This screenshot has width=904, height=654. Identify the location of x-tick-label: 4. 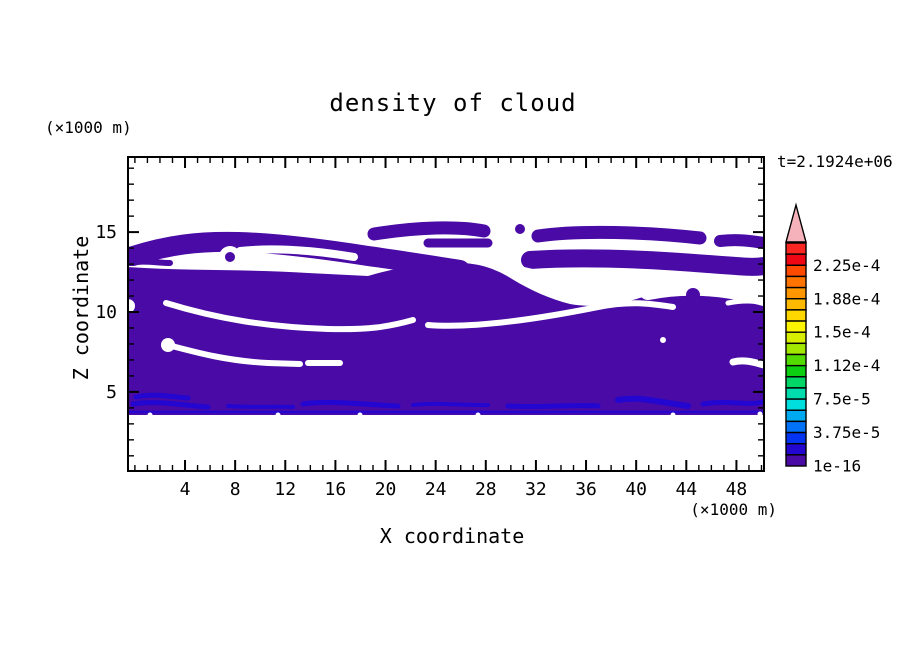
(185, 489).